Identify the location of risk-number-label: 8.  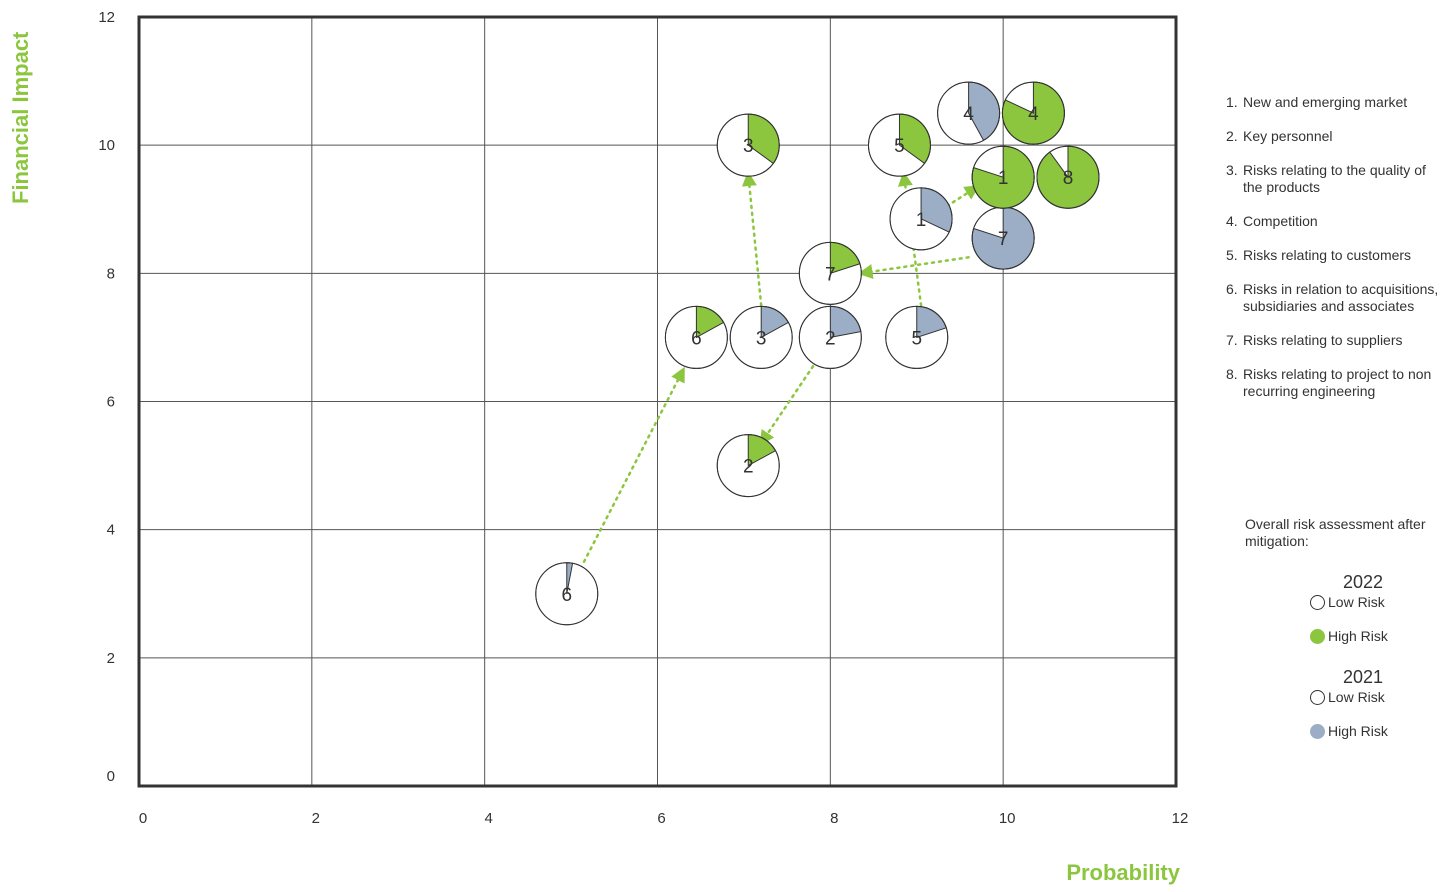
(1068, 178).